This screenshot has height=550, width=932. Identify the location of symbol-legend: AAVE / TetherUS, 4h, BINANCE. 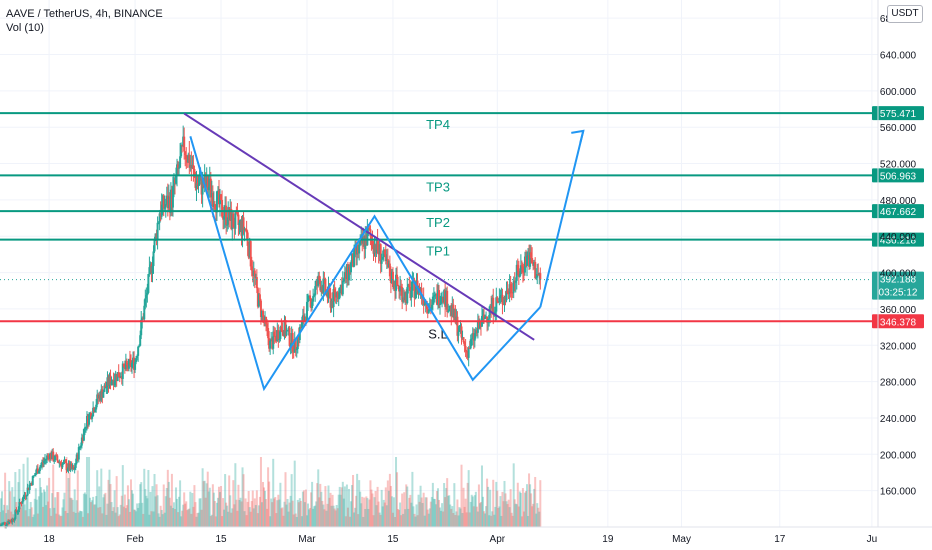
(84, 14).